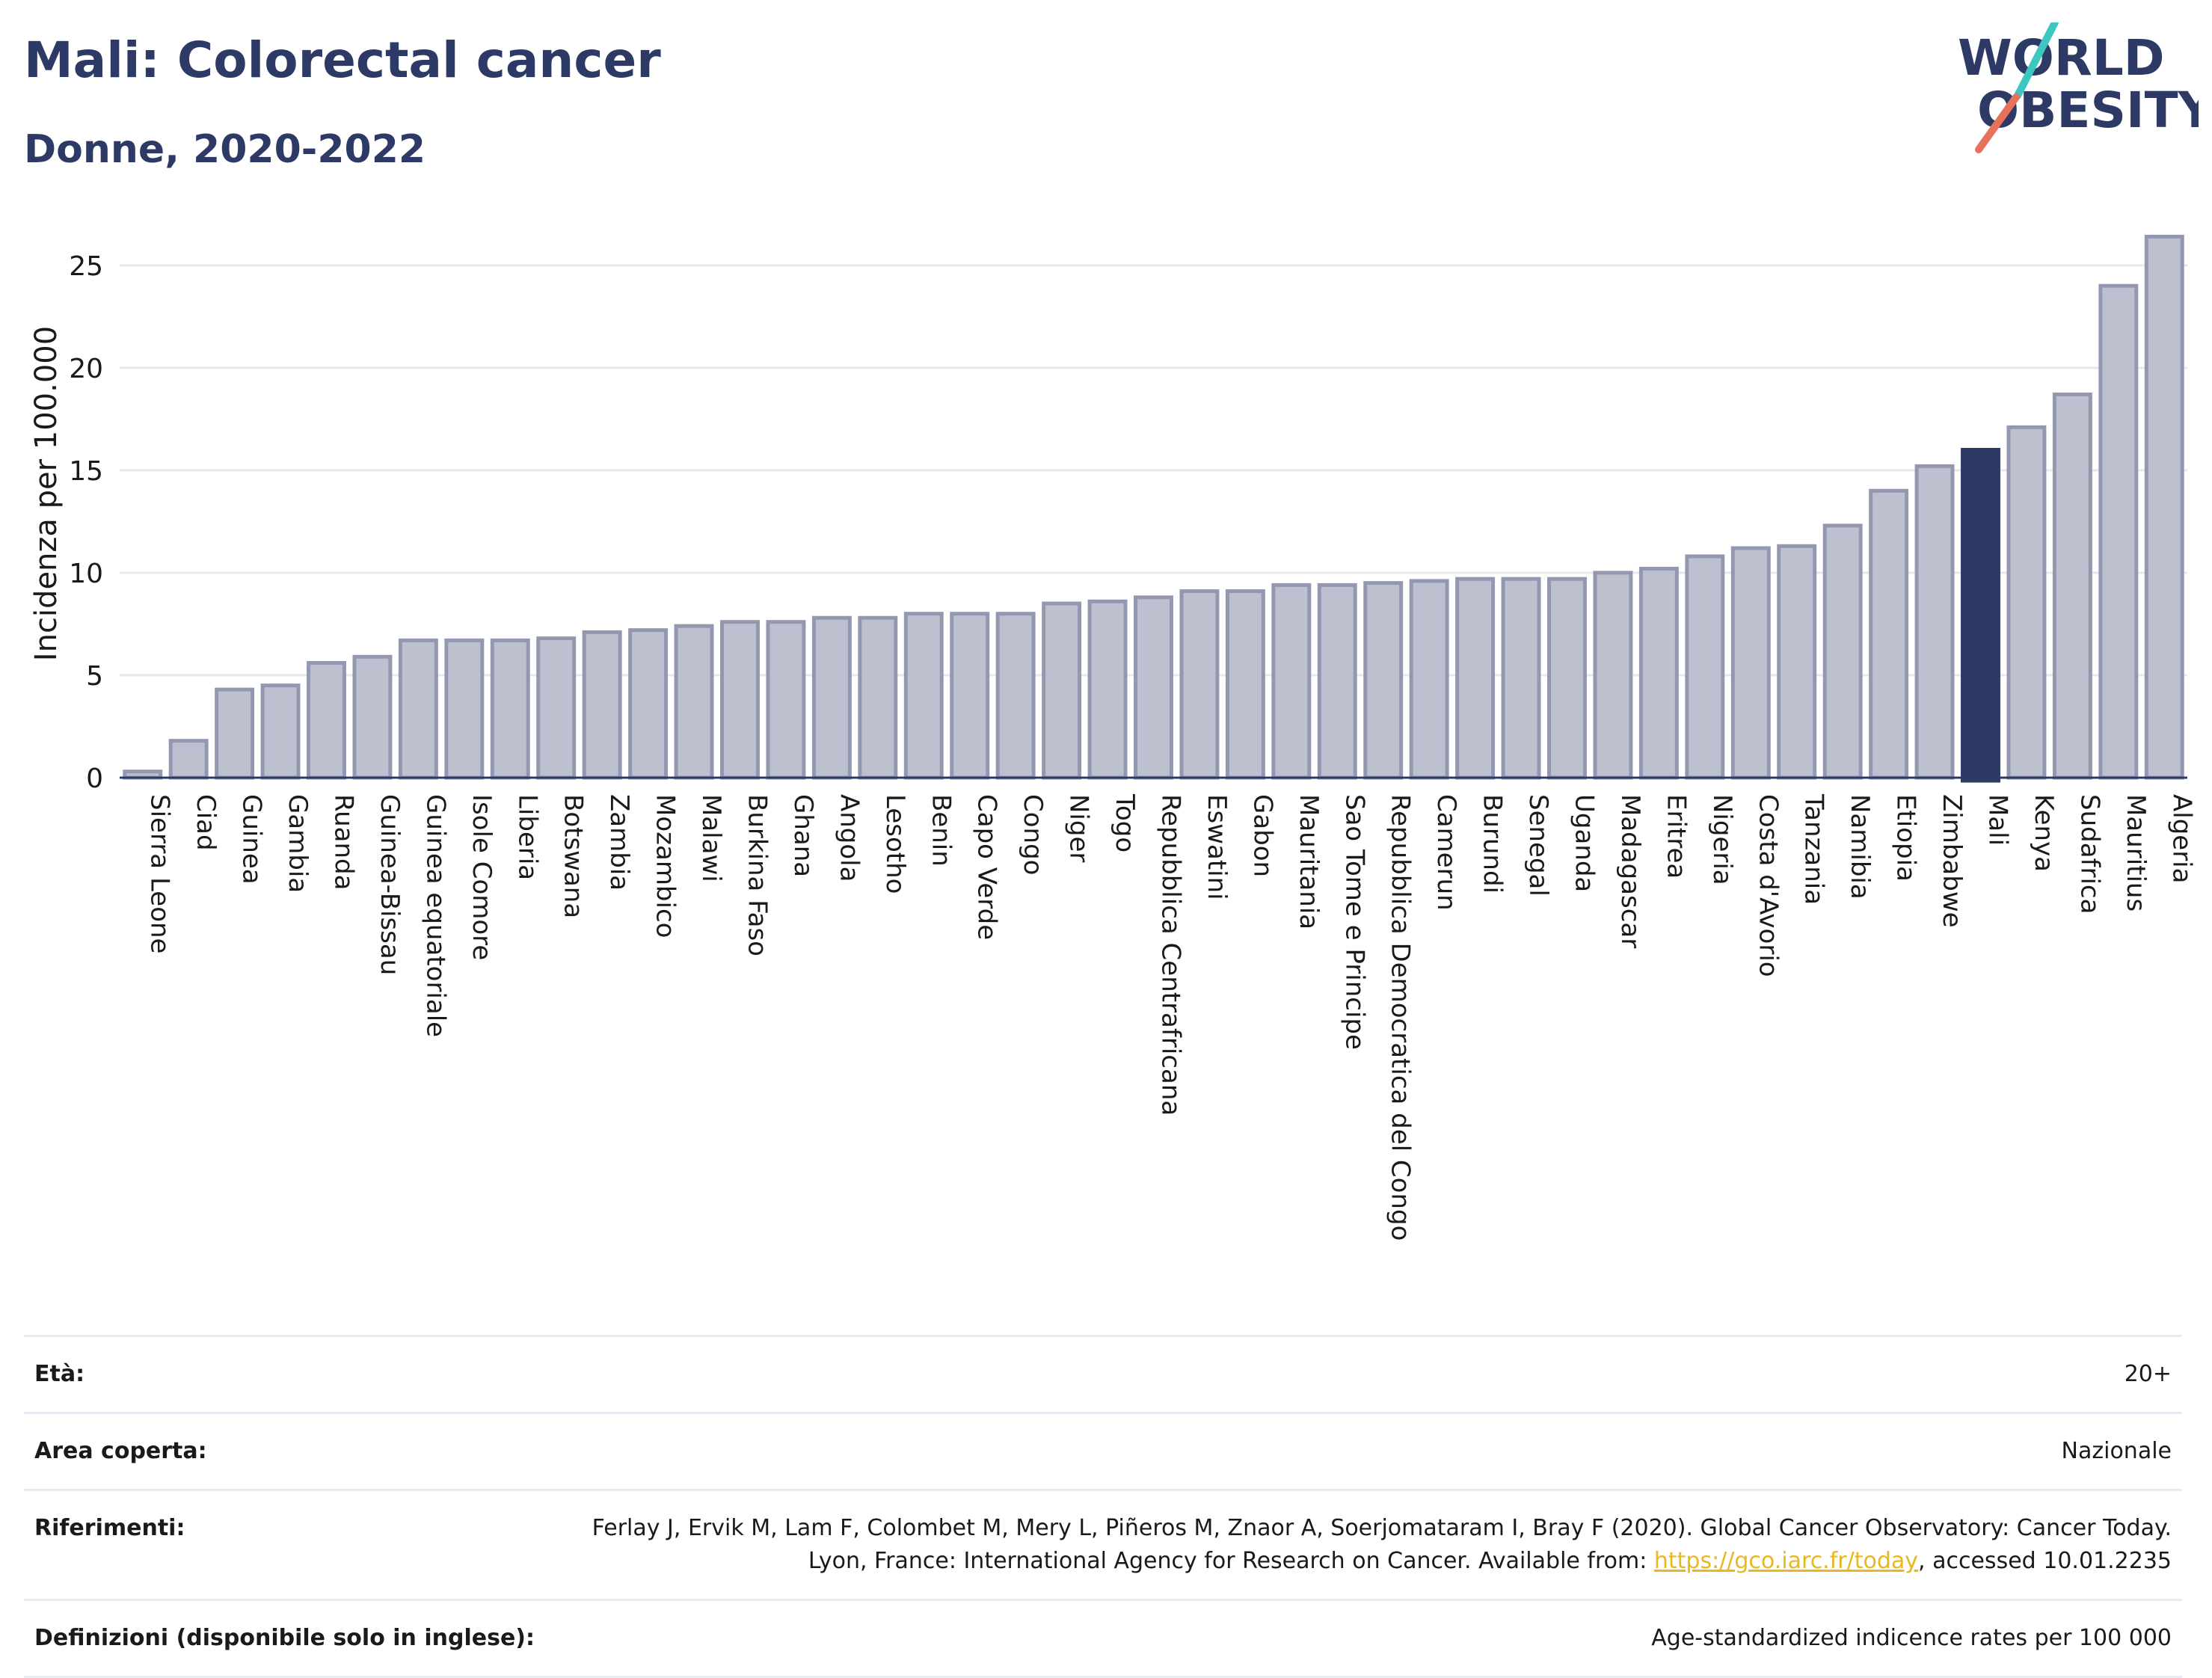 The width and height of the screenshot is (2212, 1678). I want to click on x-tick-label: Zambia, so click(619, 842).